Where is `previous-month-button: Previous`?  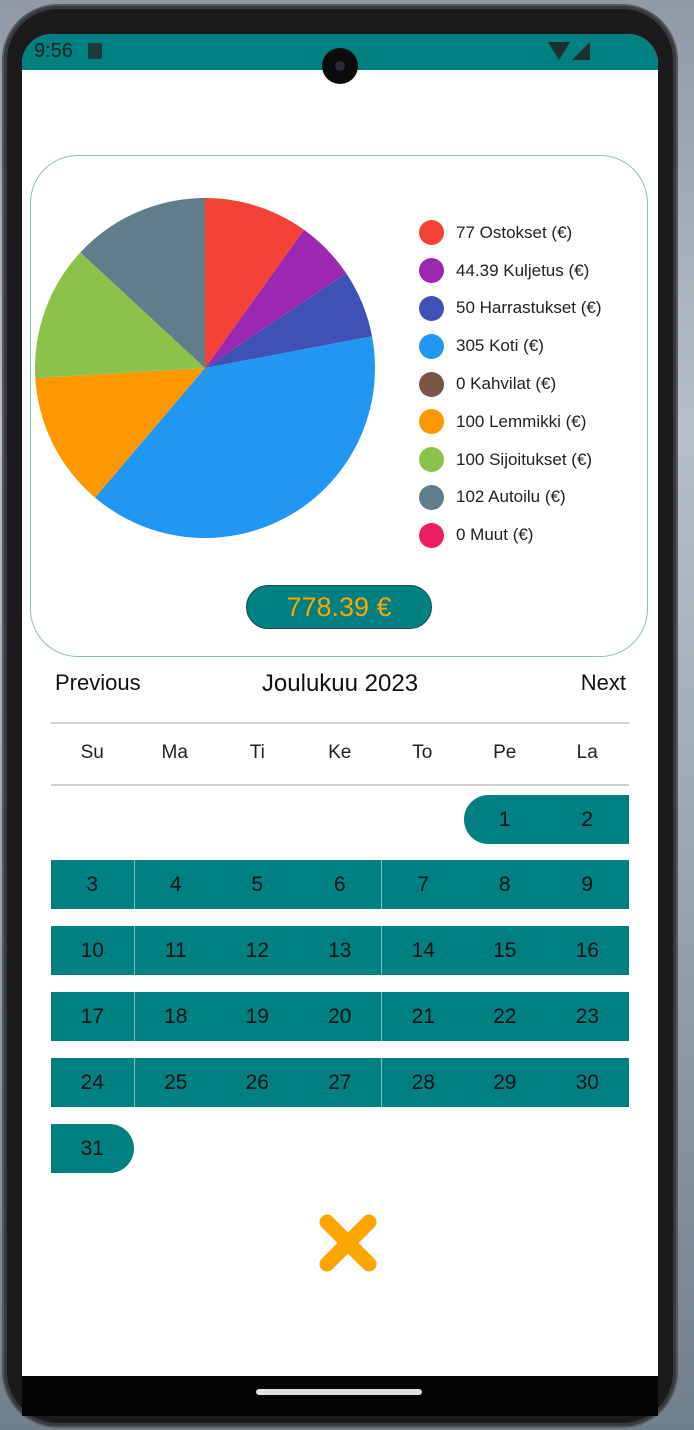 previous-month-button: Previous is located at coordinates (98, 682).